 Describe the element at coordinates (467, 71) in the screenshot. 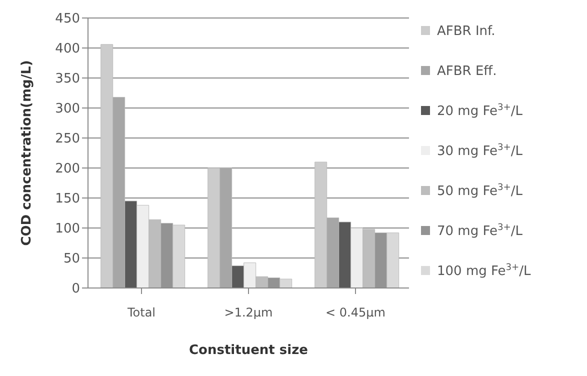

I see `legend-label: AFBR Eff.` at that location.